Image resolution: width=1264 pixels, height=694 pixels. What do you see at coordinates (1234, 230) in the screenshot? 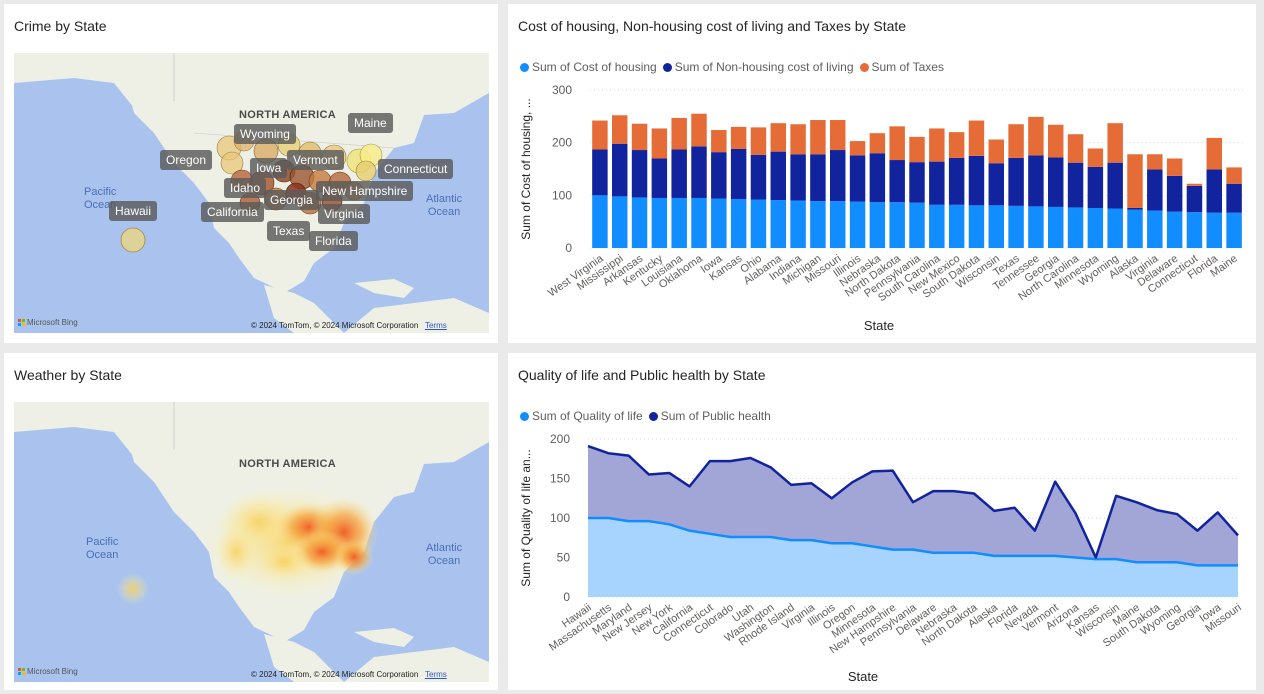
I see `bar-sum-of-cost-of-housing-maine` at bounding box center [1234, 230].